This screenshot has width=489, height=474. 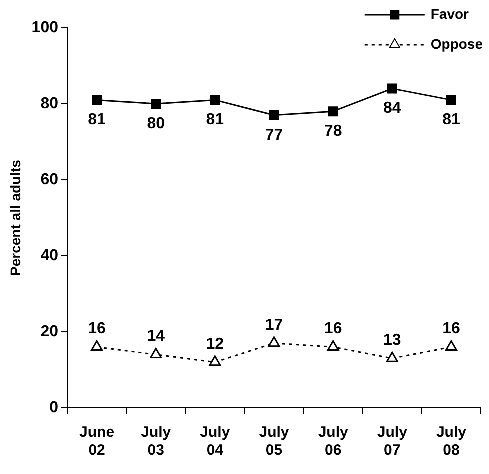 What do you see at coordinates (49, 331) in the screenshot?
I see `y-tick-label: 20` at bounding box center [49, 331].